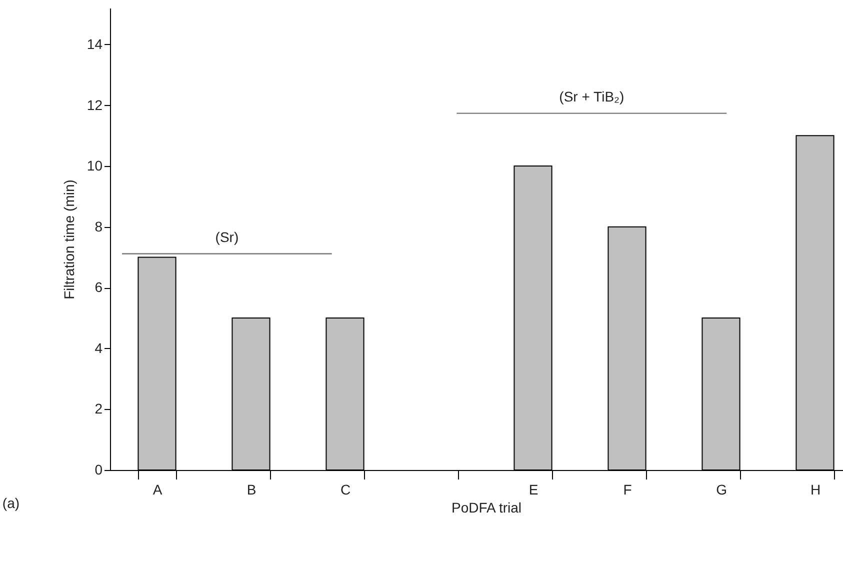 This screenshot has width=843, height=586. What do you see at coordinates (98, 226) in the screenshot?
I see `y-tick-label: 8` at bounding box center [98, 226].